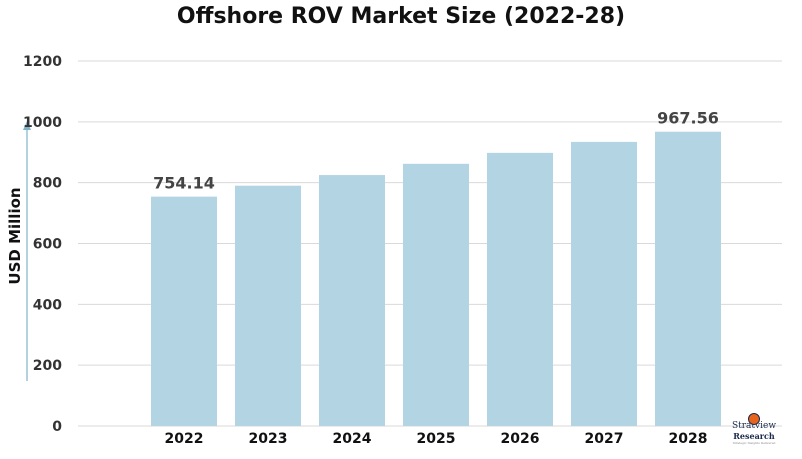  Describe the element at coordinates (47, 366) in the screenshot. I see `y-tick-label: 200` at that location.